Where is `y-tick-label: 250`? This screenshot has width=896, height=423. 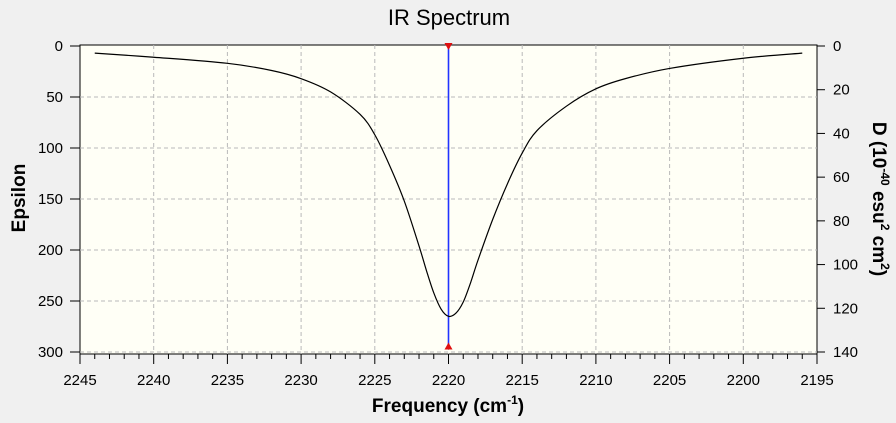
y-tick-label: 250 is located at coordinates (50, 301).